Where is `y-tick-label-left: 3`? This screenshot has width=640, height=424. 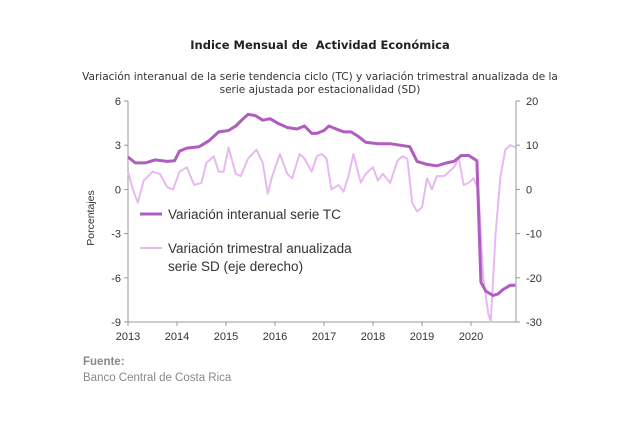
y-tick-label-left: 3 is located at coordinates (118, 146).